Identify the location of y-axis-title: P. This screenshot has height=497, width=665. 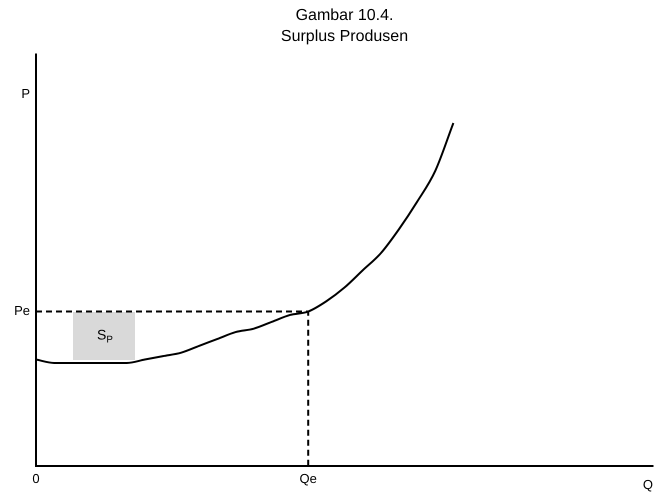
(25, 93).